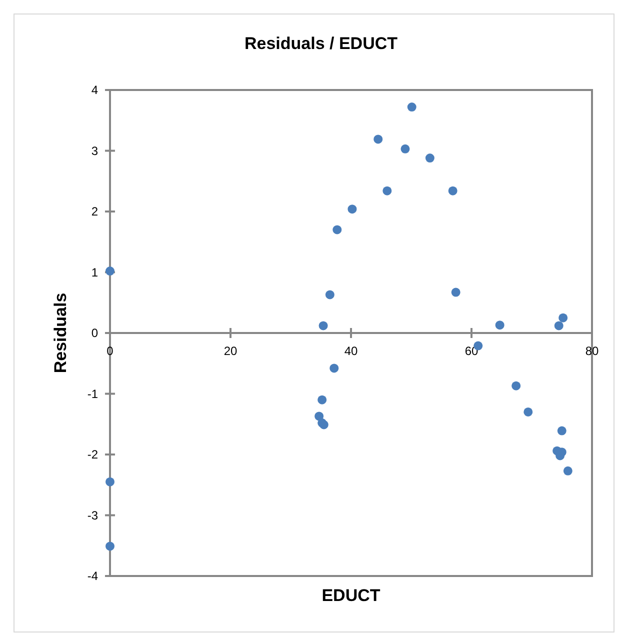  Describe the element at coordinates (321, 43) in the screenshot. I see `chart-title: Residuals / EDUCT` at that location.